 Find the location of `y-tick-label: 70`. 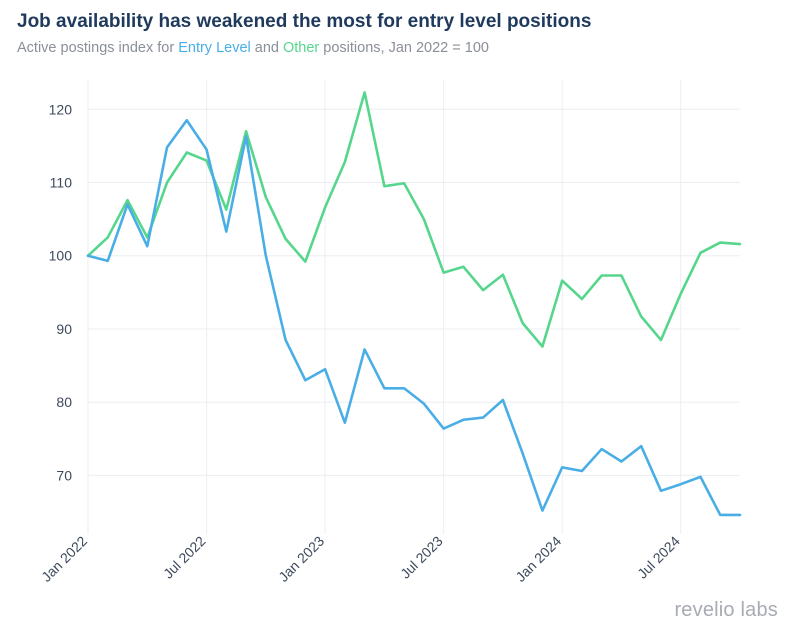

y-tick-label: 70 is located at coordinates (64, 475).